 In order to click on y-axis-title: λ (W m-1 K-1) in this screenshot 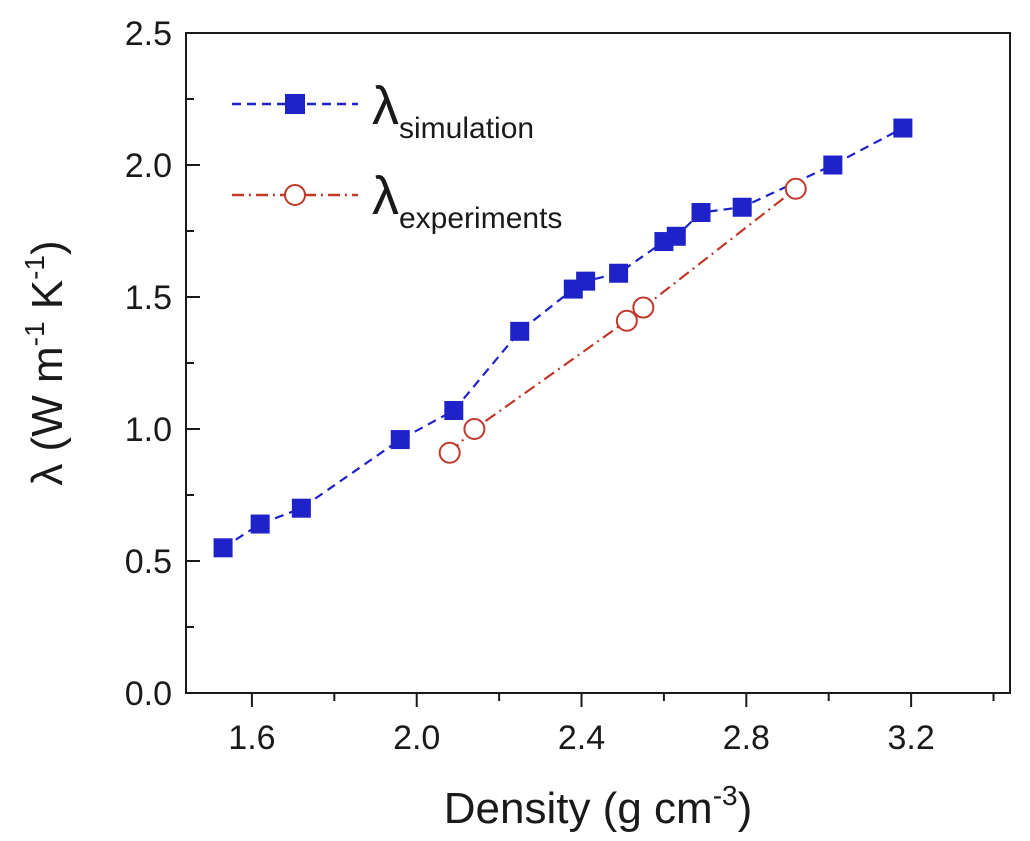, I will do `click(45, 362)`.